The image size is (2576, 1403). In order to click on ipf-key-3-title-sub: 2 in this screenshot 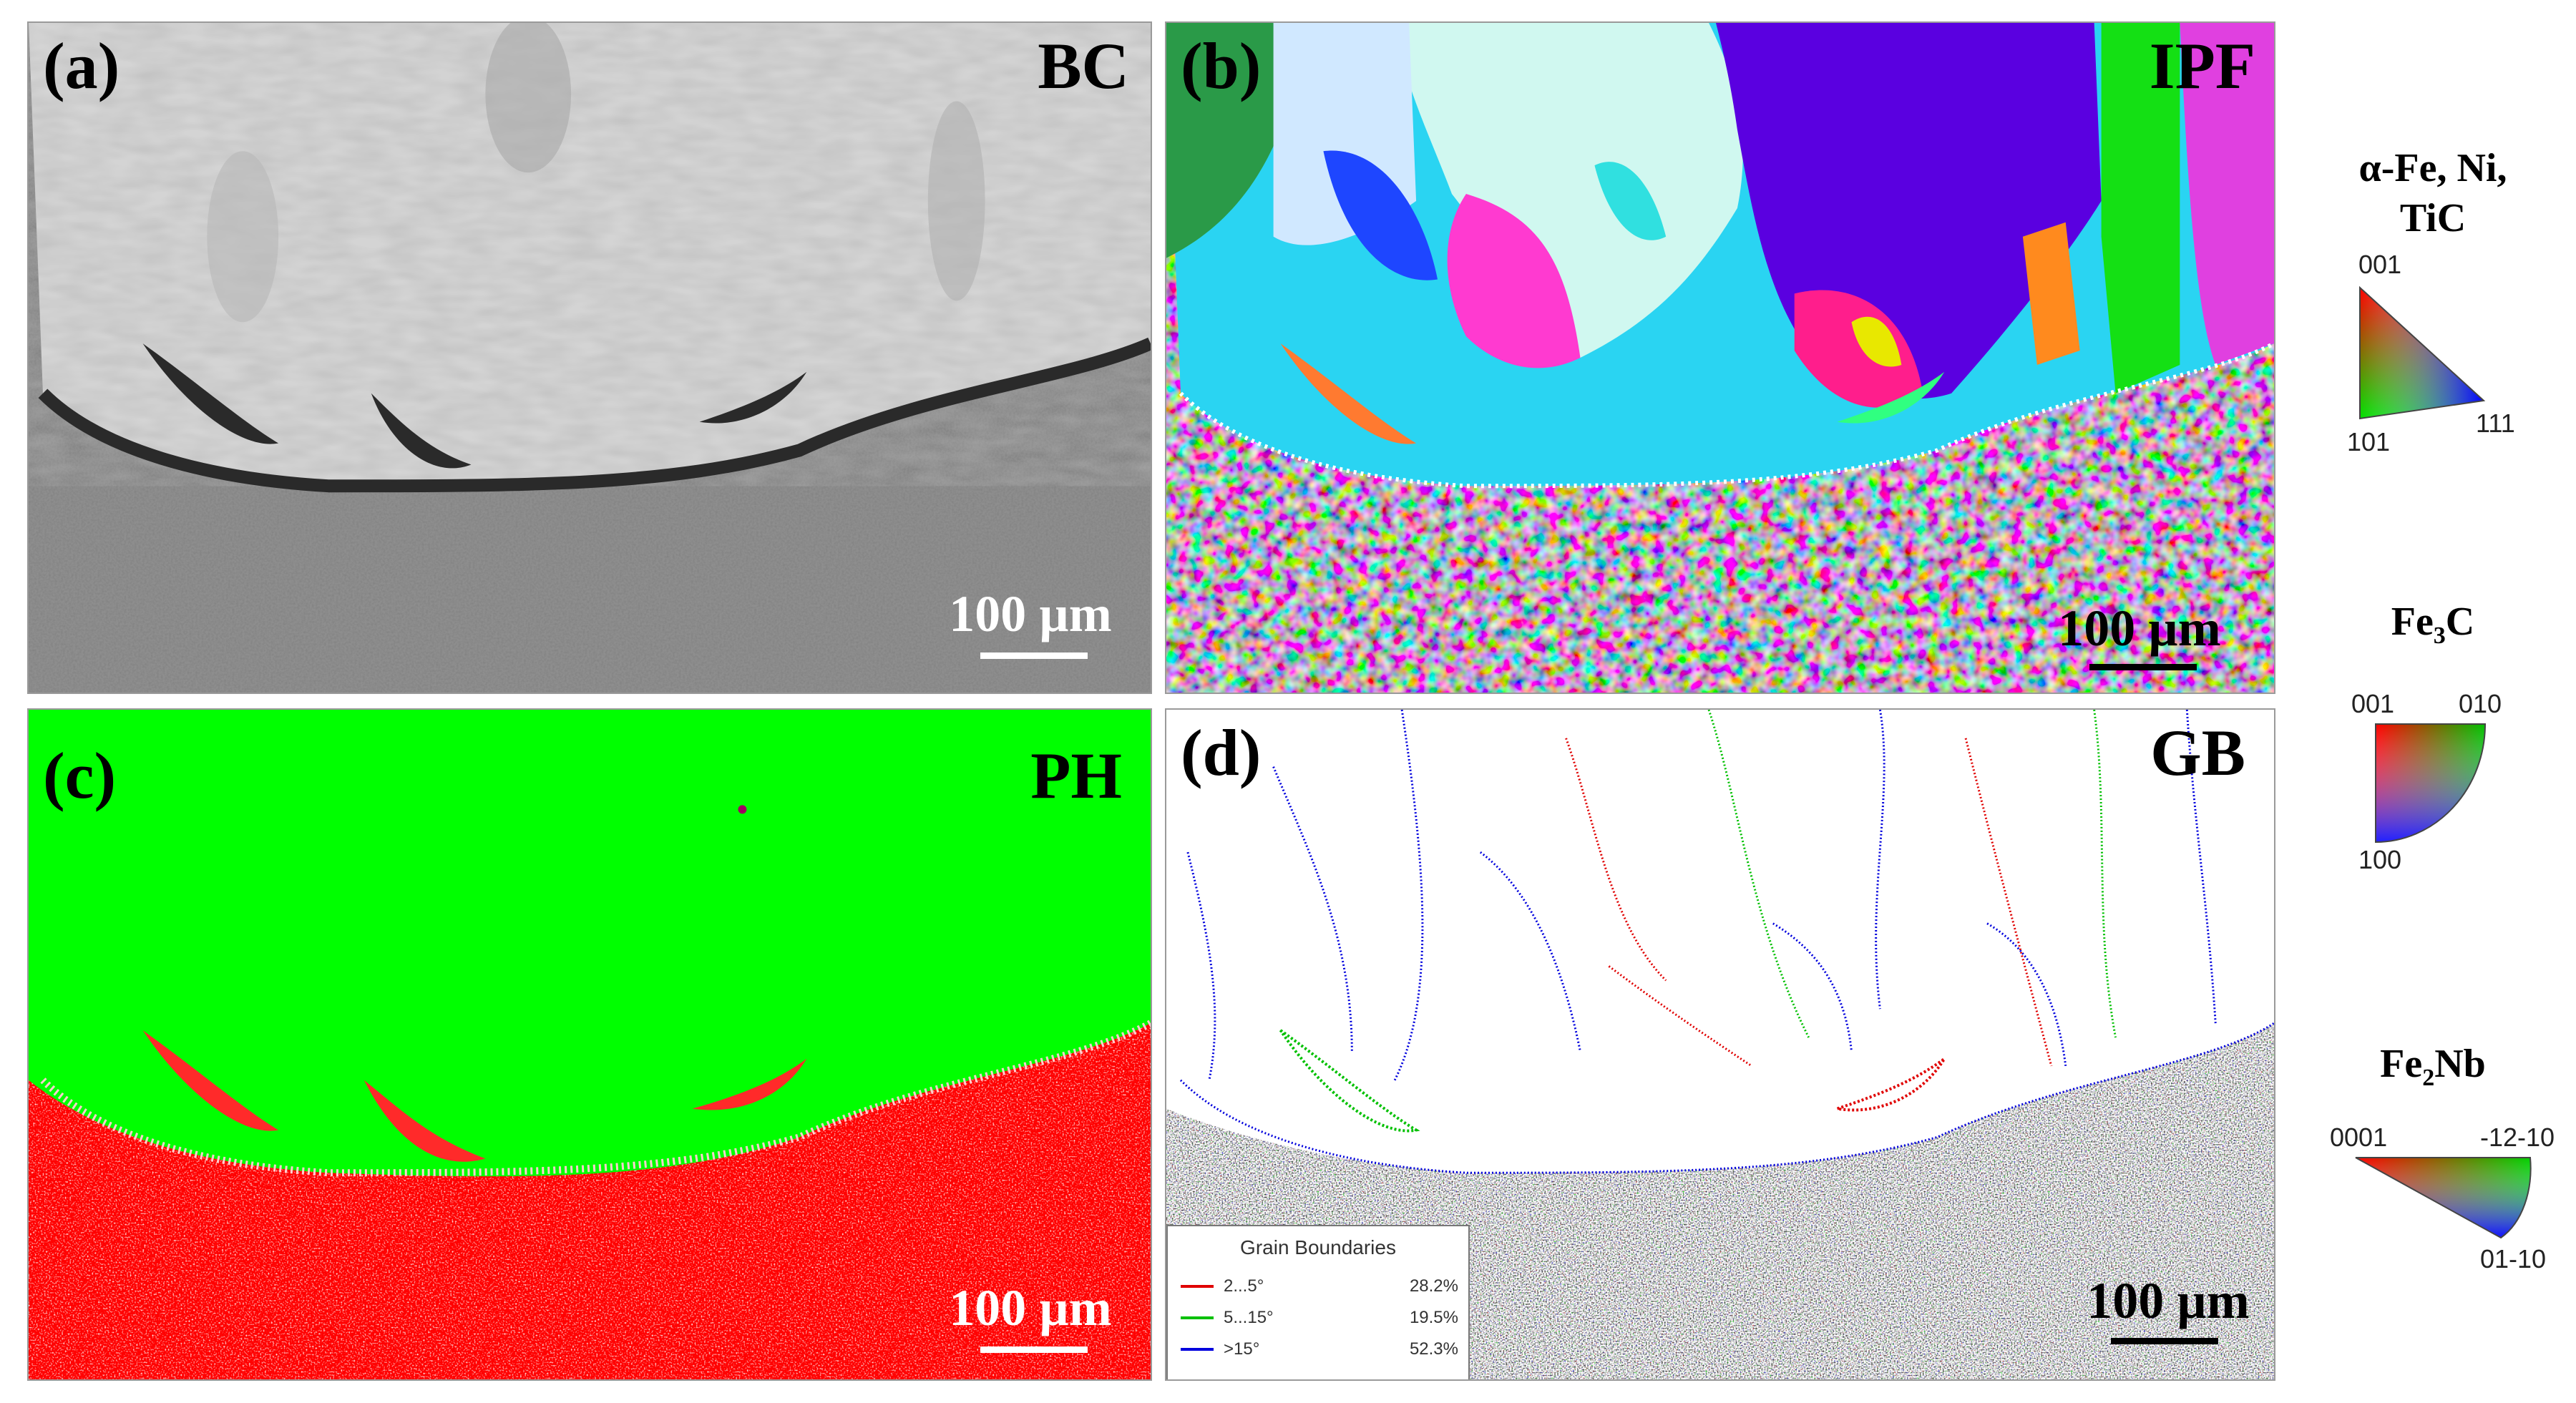, I will do `click(2428, 1078)`.